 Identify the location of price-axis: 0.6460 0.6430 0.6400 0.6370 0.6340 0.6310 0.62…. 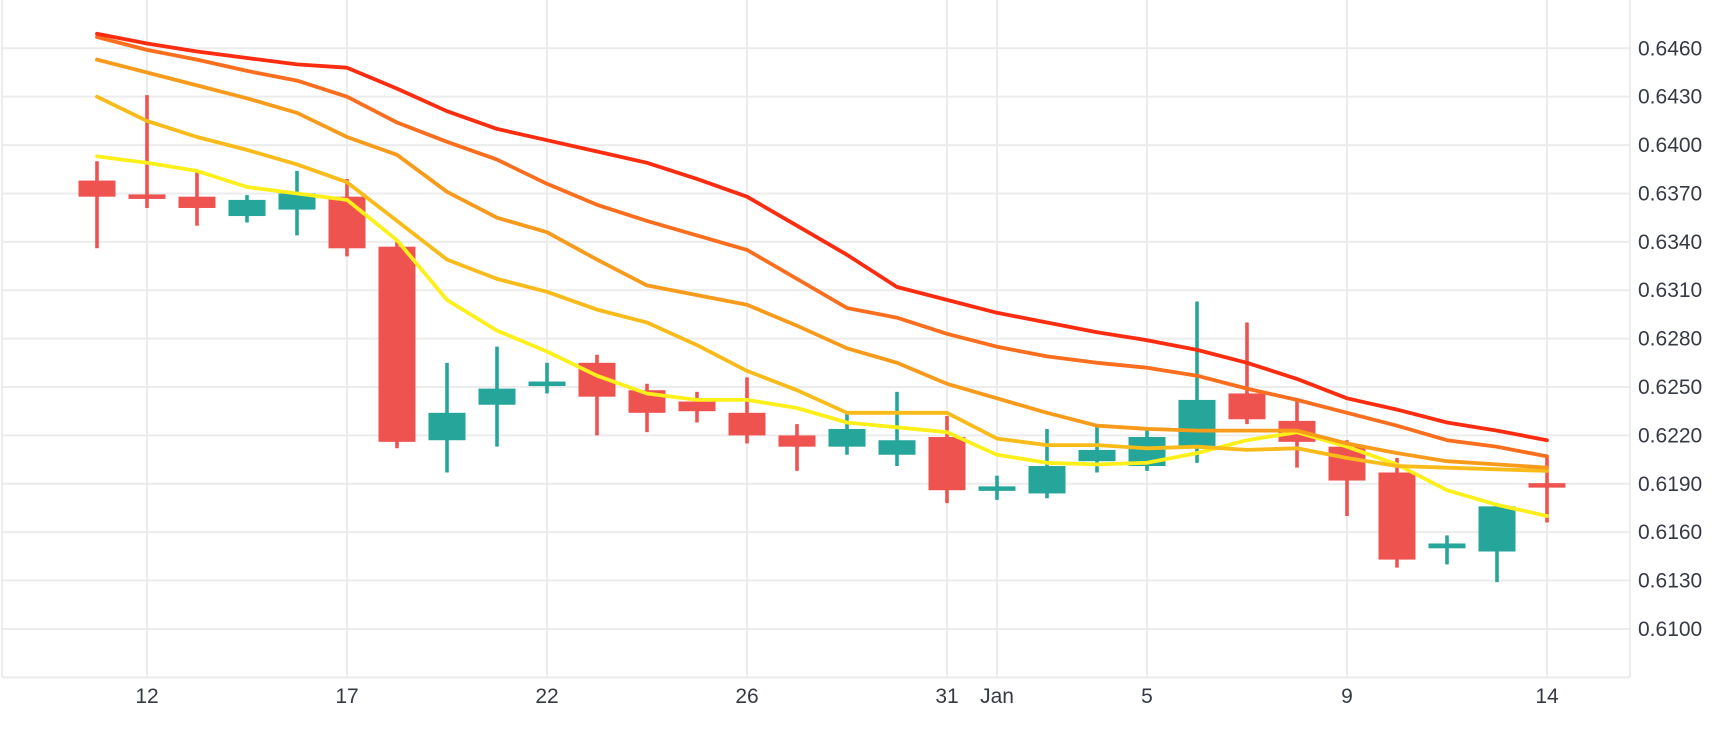
(1670, 339).